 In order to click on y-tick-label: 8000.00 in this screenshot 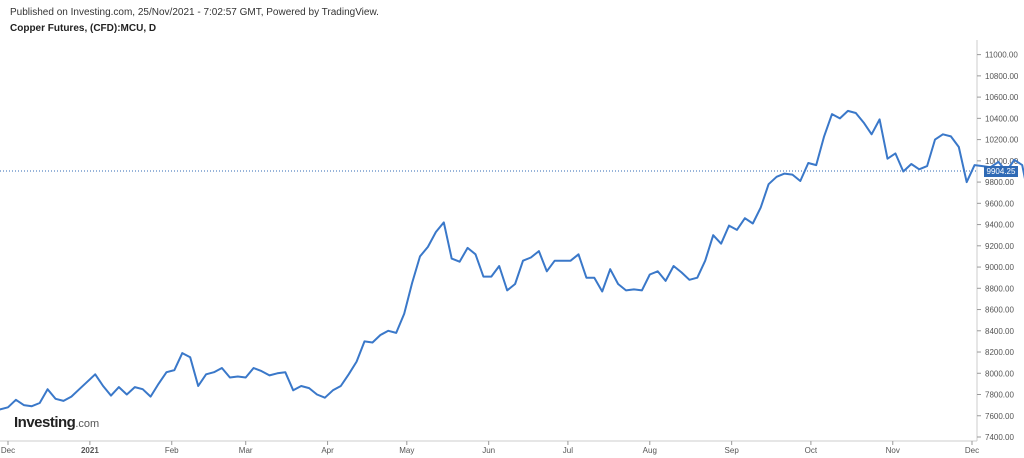, I will do `click(999, 373)`.